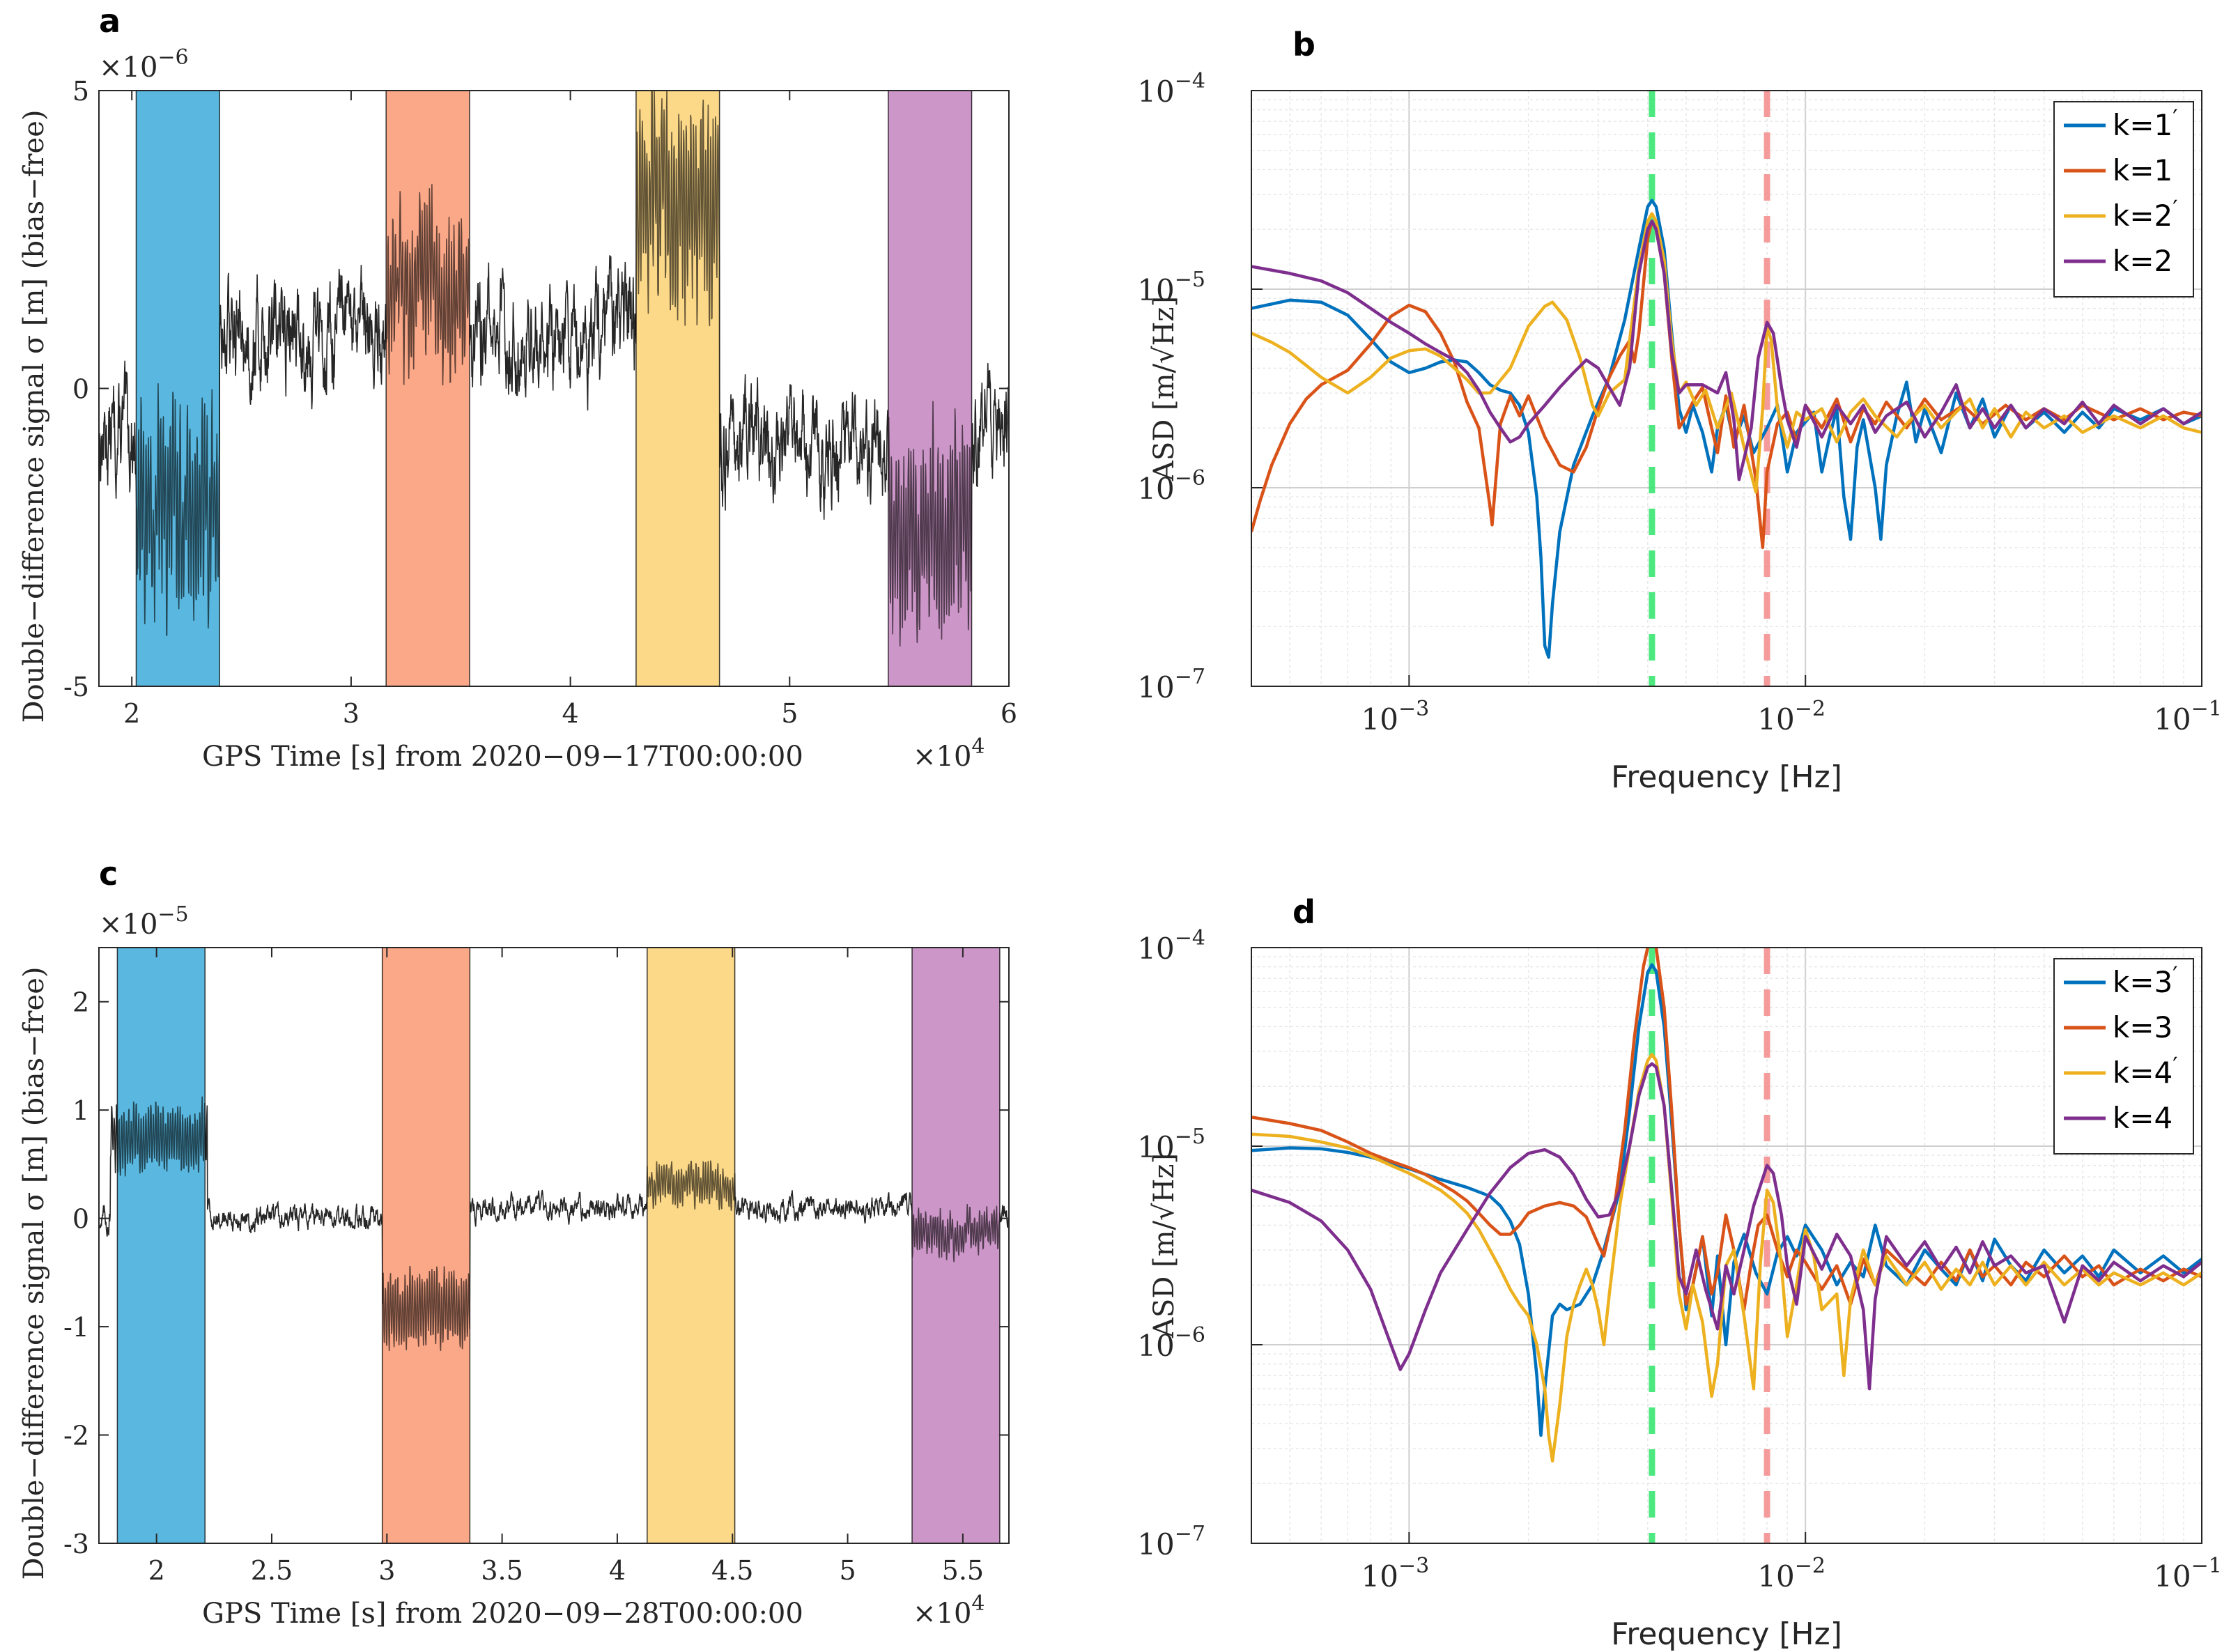  I want to click on legend-label-3: k=4′, so click(2145, 1071).